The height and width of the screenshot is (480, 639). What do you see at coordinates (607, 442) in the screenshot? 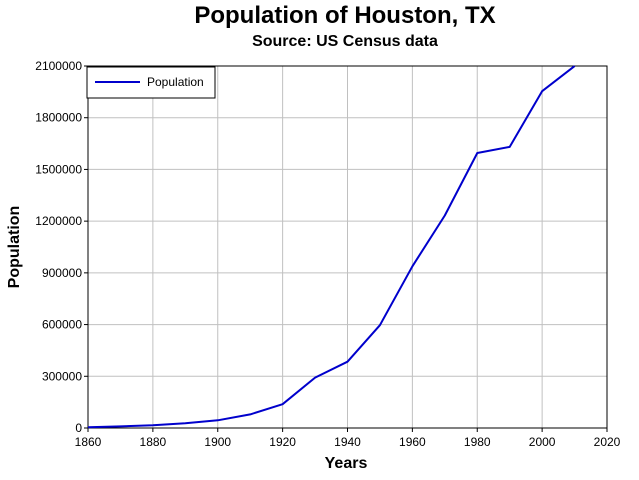
I see `x-tick-label: 2020` at bounding box center [607, 442].